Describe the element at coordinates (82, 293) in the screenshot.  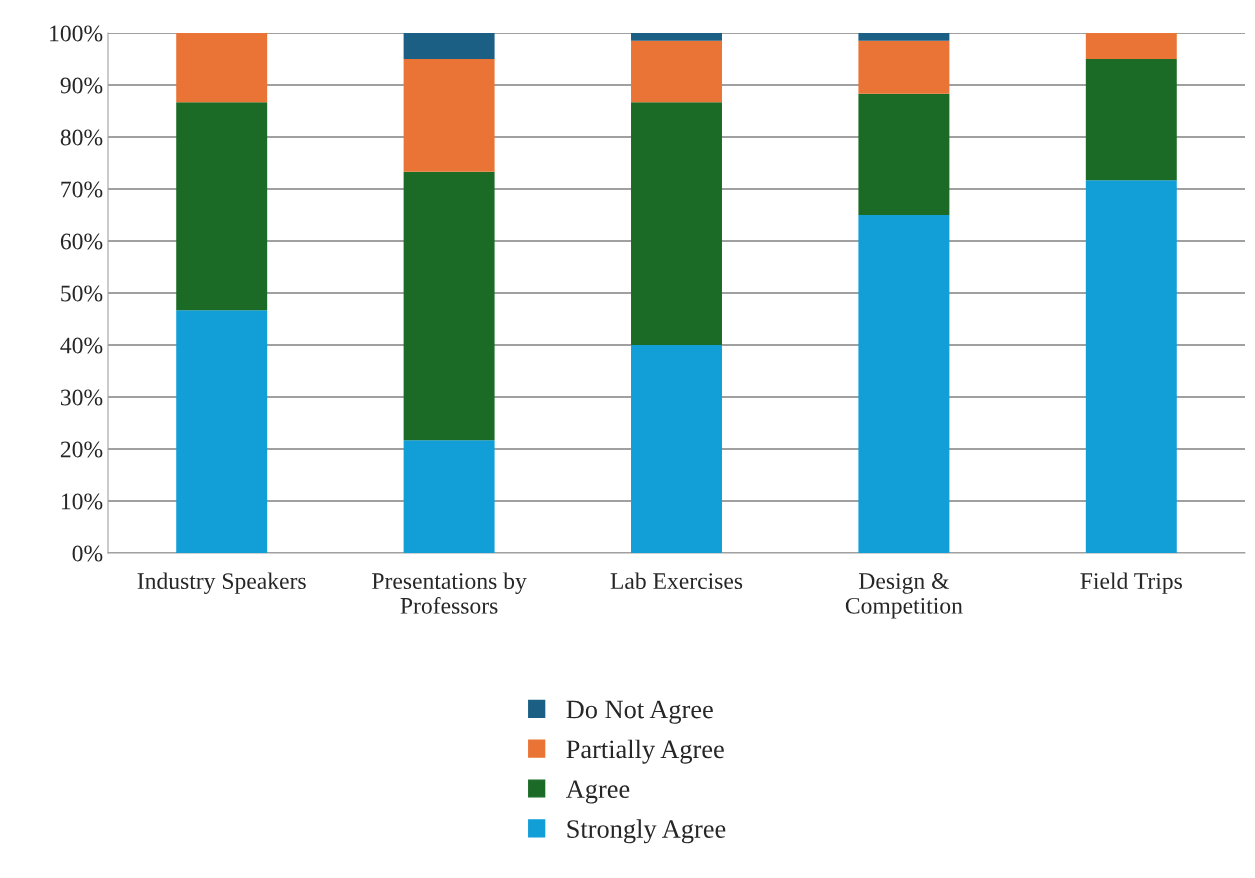
I see `y-tick-label: 50%` at that location.